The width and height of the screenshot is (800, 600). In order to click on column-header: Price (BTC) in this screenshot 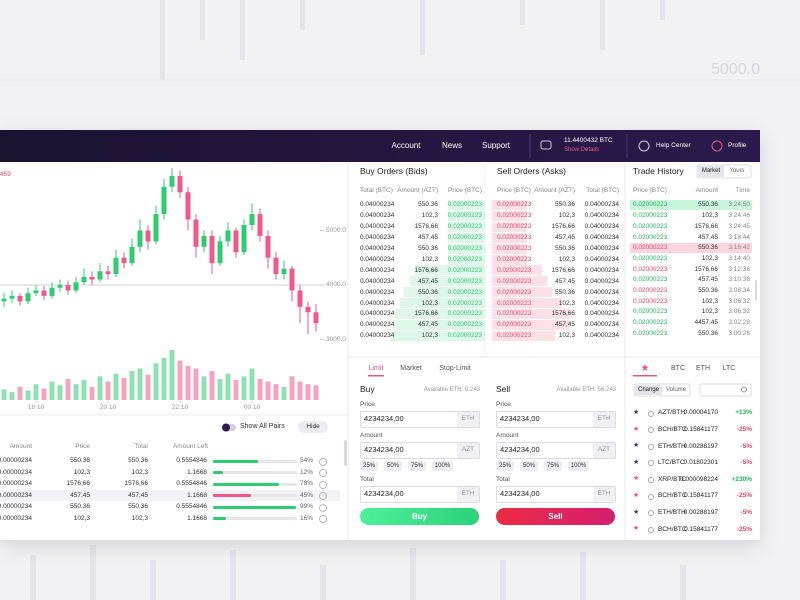, I will do `click(465, 191)`.